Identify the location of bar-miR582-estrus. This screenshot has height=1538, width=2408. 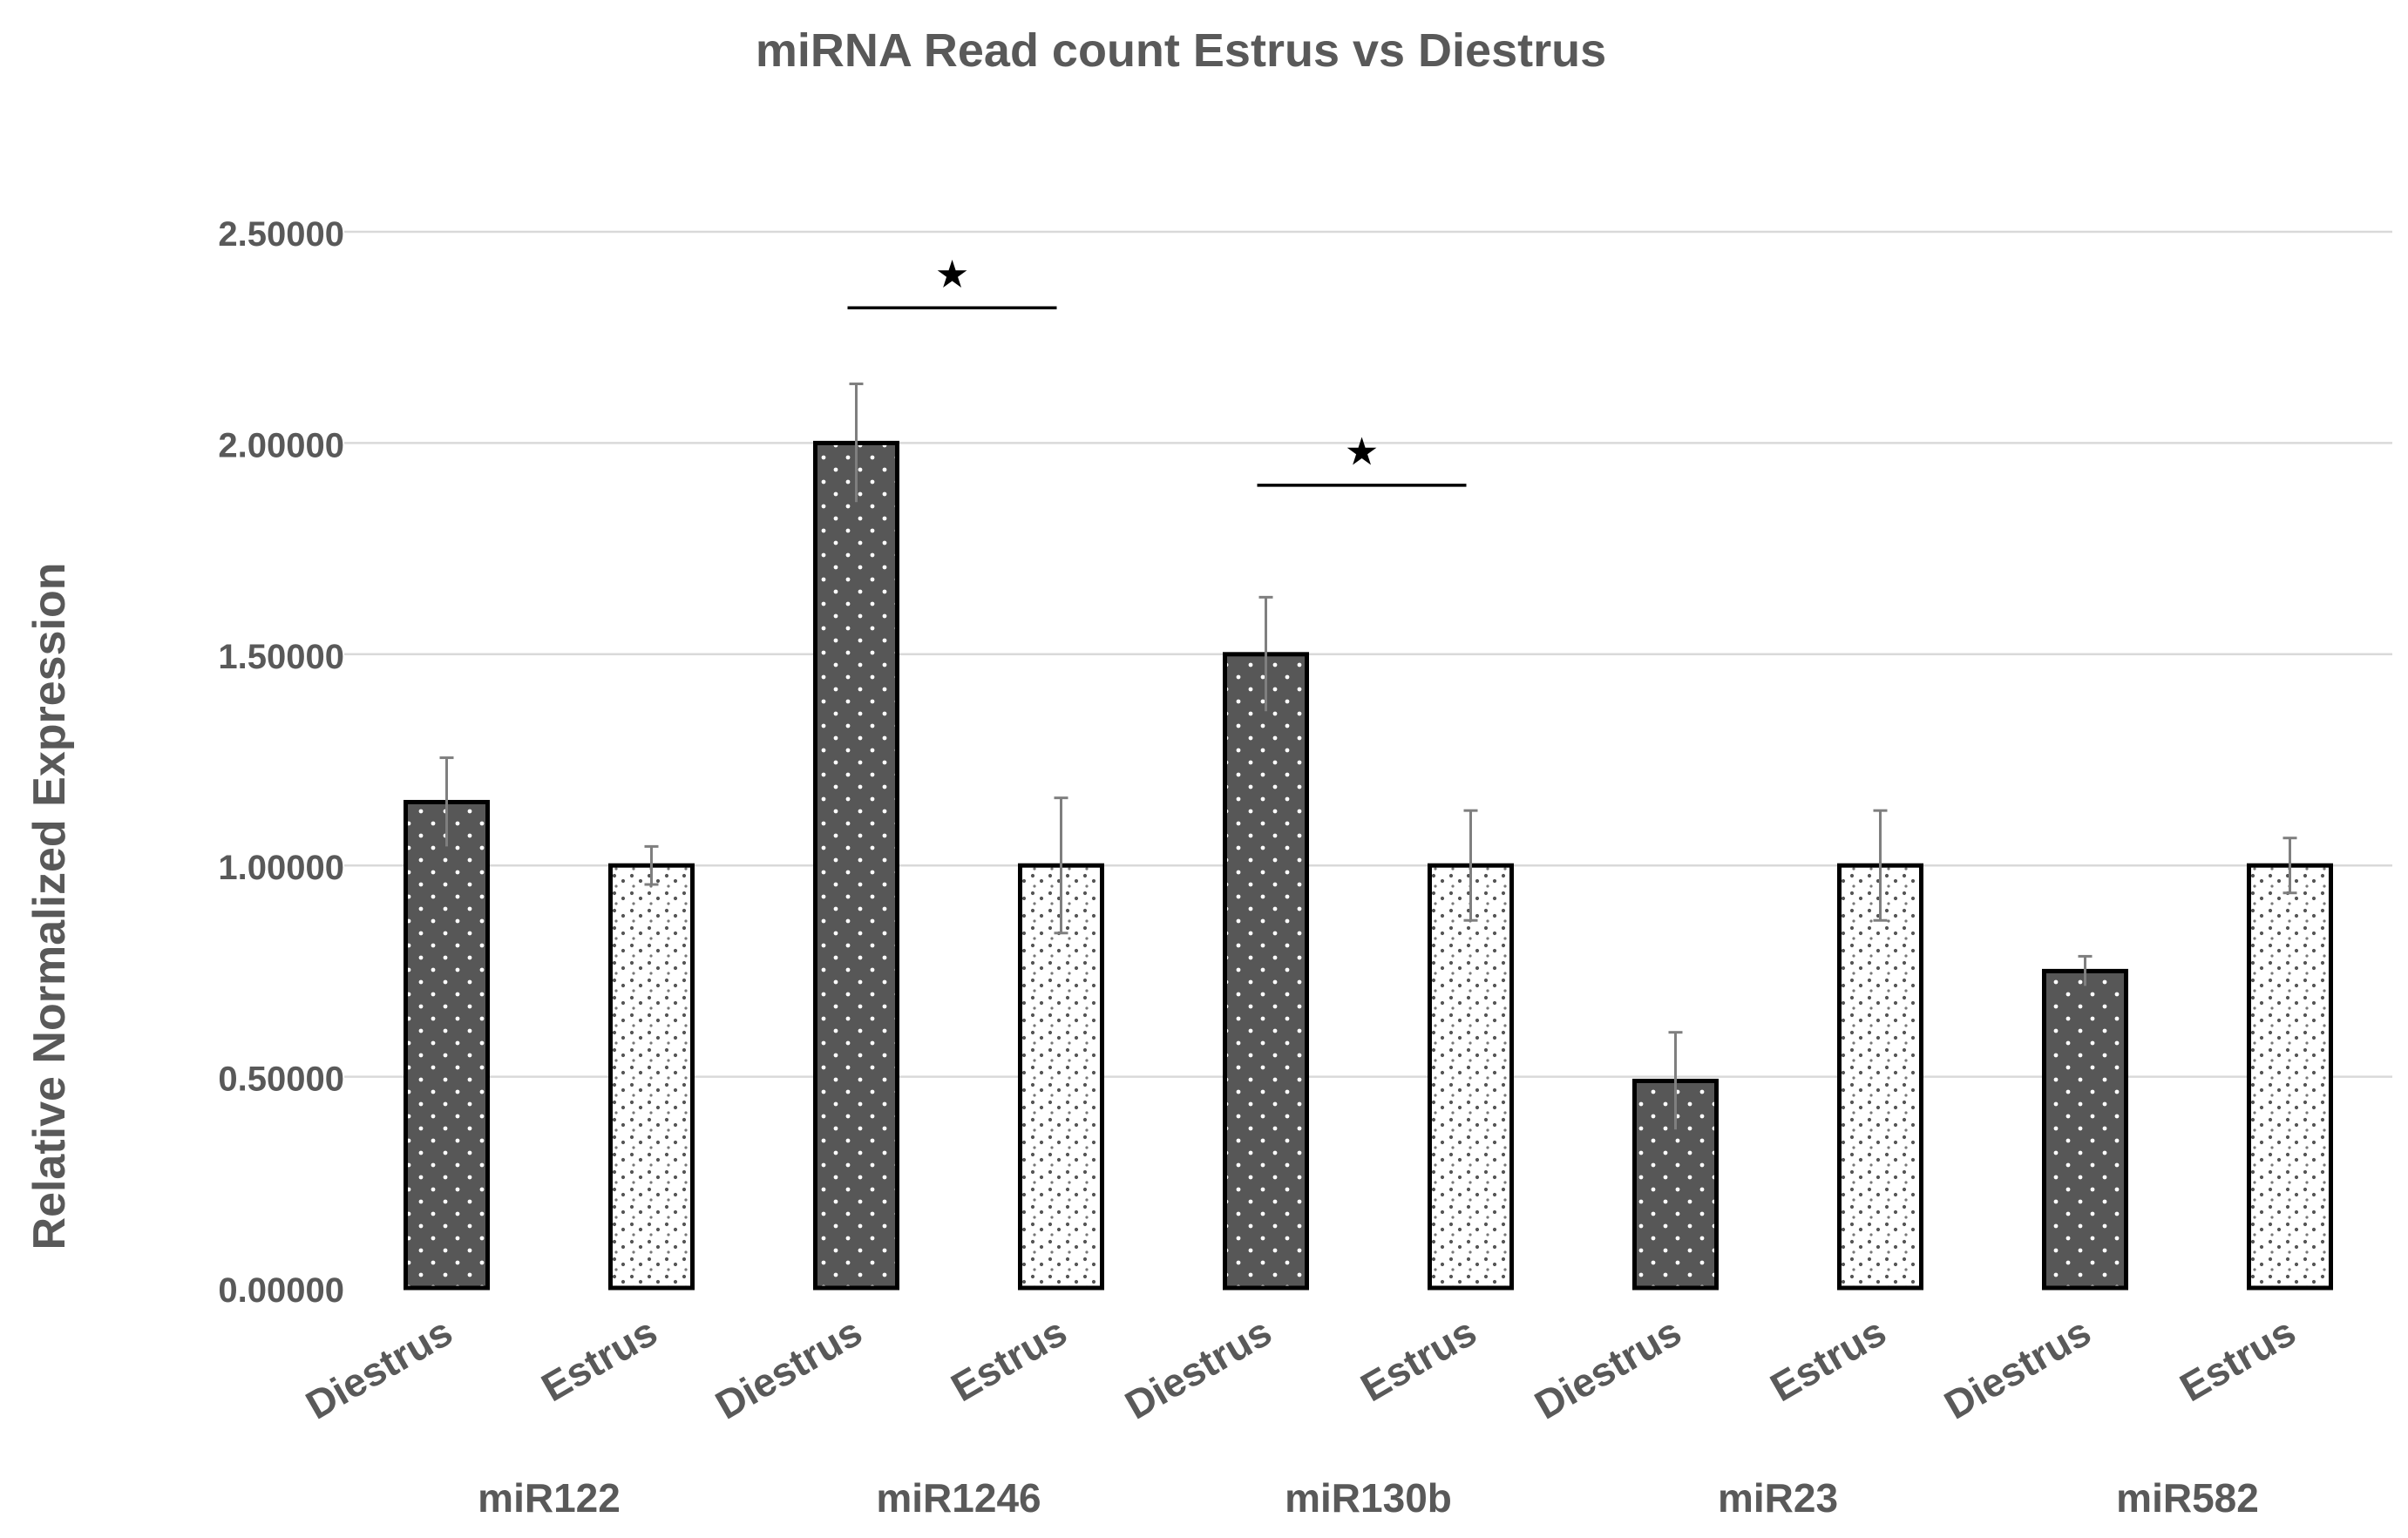
(2290, 1077).